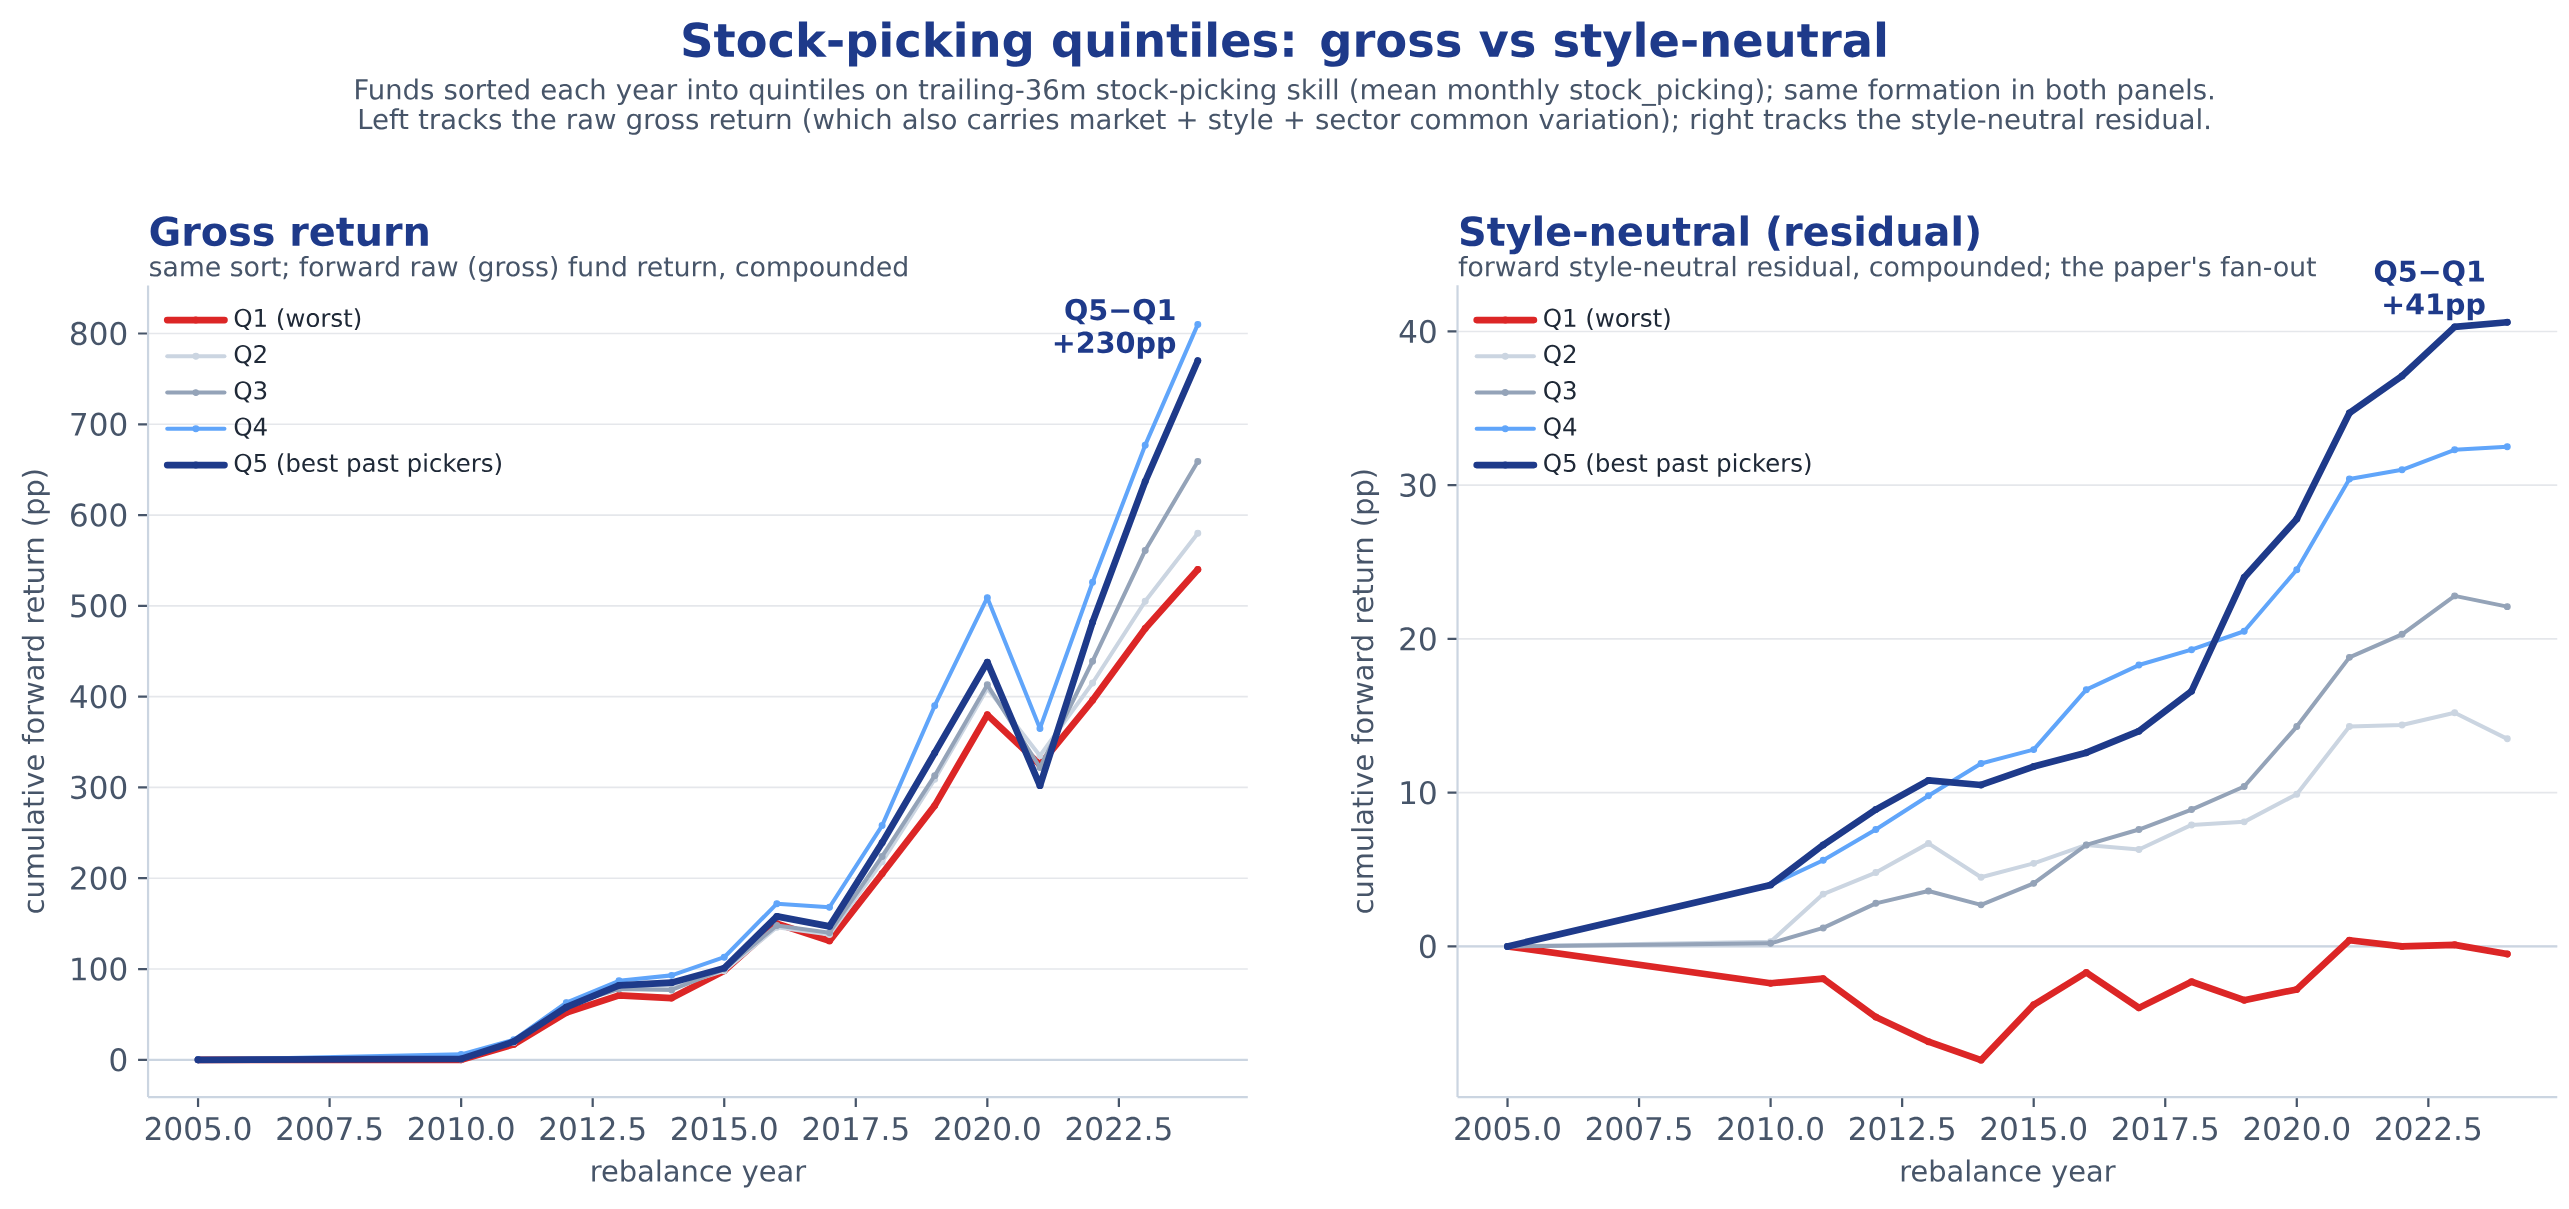  What do you see at coordinates (99, 515) in the screenshot?
I see `y-tick-label: 600` at bounding box center [99, 515].